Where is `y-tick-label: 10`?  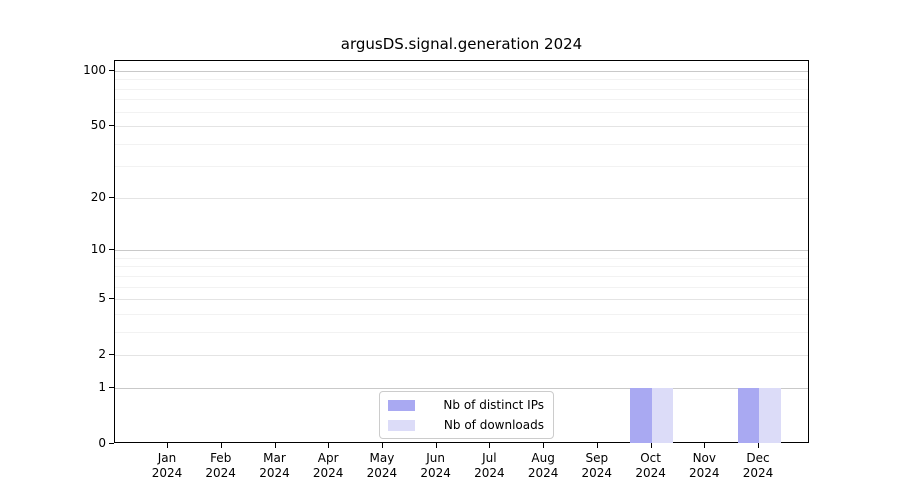 y-tick-label: 10 is located at coordinates (98, 249).